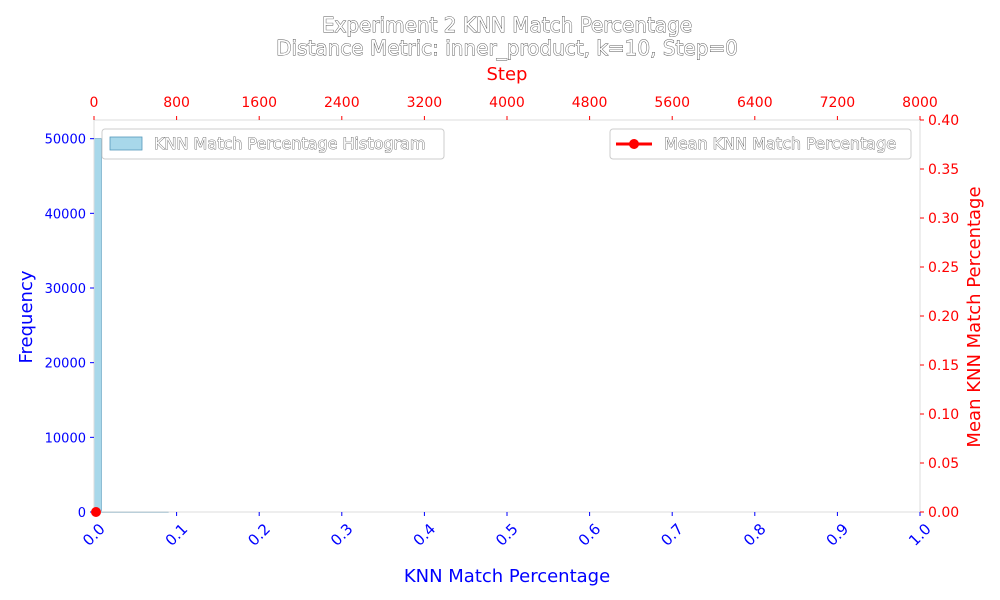  I want to click on top-x-axis-label: Step, so click(507, 74).